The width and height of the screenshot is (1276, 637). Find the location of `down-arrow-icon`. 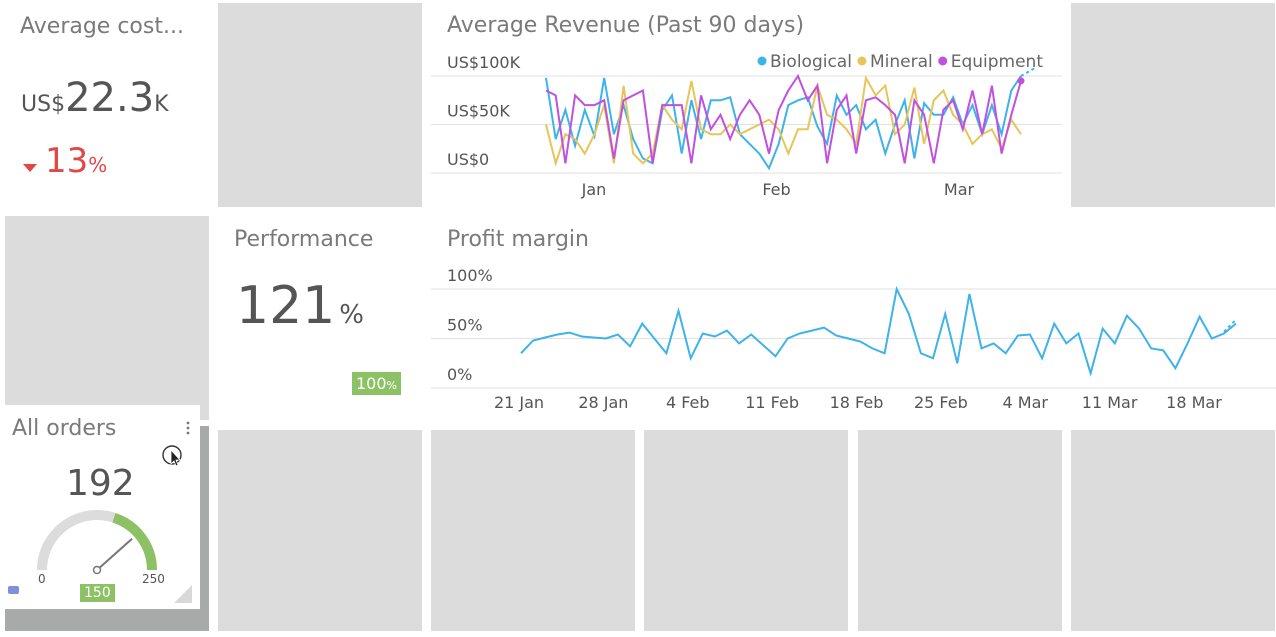

down-arrow-icon is located at coordinates (30, 167).